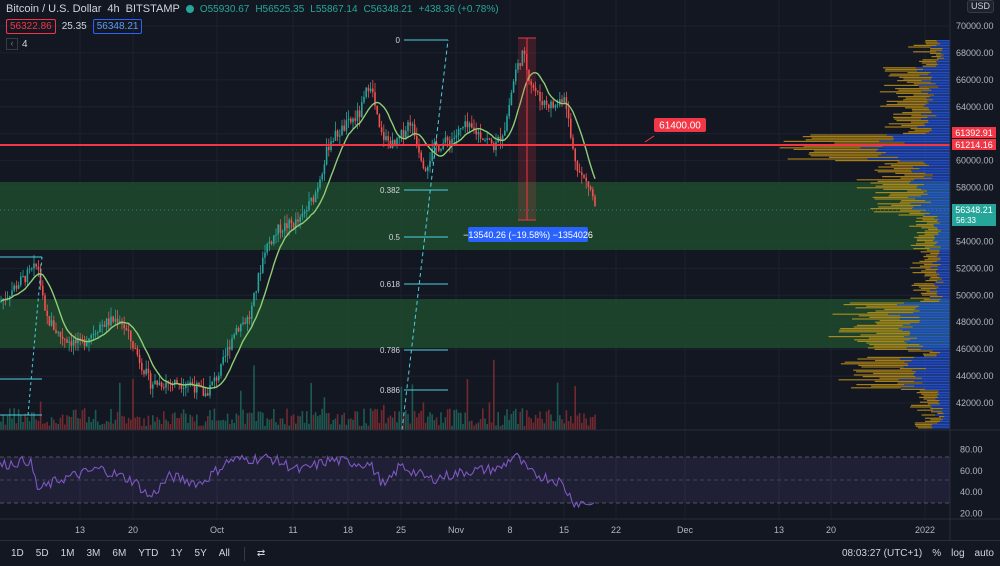 The height and width of the screenshot is (566, 1000). What do you see at coordinates (505, 530) in the screenshot?
I see `time-axis: 13 20 Oct 11 18 25 Nov 8 15 22 Dec 13 20 2022` at bounding box center [505, 530].